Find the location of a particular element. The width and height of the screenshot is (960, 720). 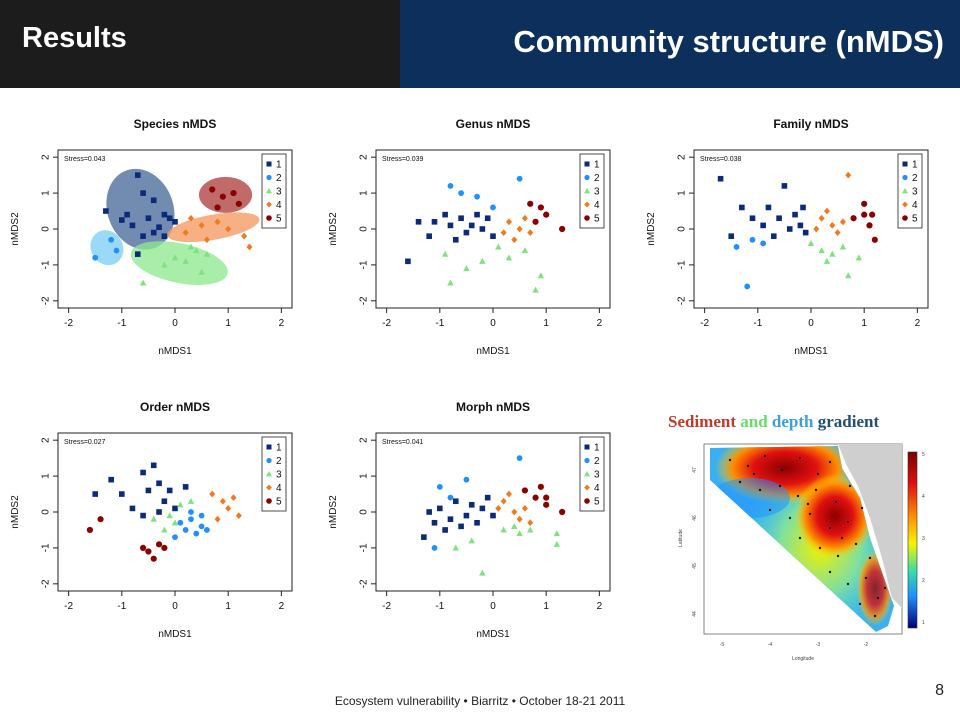

legend-box is located at coordinates (910, 191).